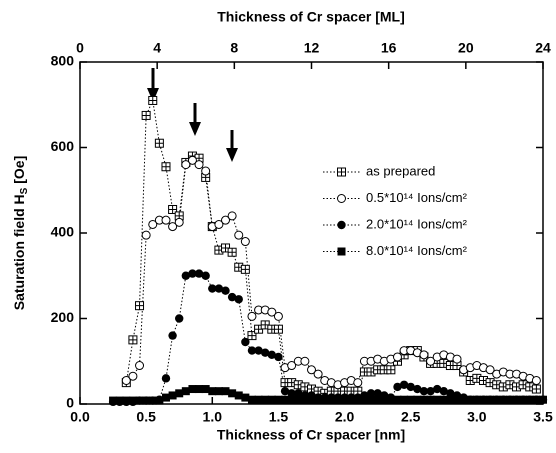  Describe the element at coordinates (63, 232) in the screenshot. I see `y-tick-label: 400` at that location.